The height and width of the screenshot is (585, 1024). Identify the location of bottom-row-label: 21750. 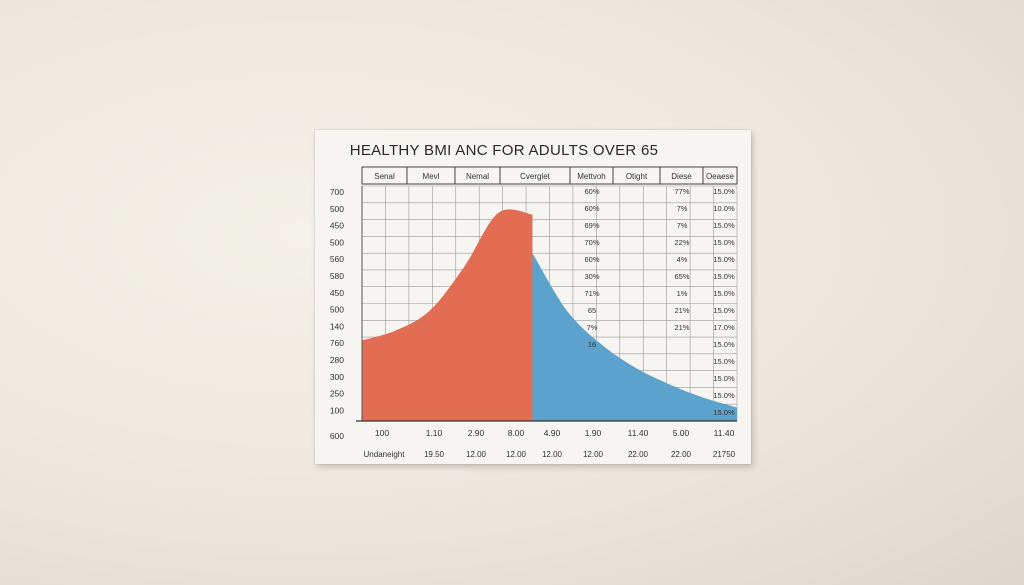
(724, 454).